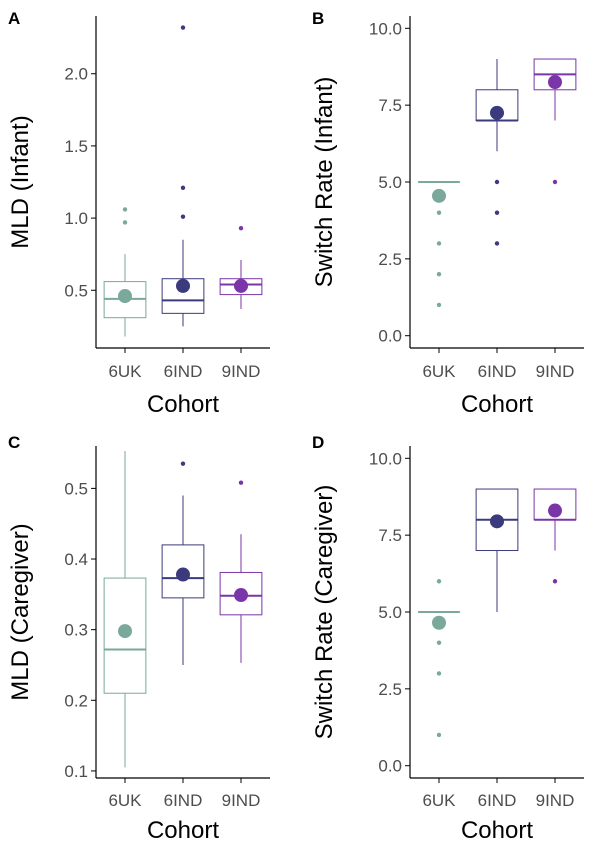  What do you see at coordinates (14, 18) in the screenshot?
I see `panel-letter: A` at bounding box center [14, 18].